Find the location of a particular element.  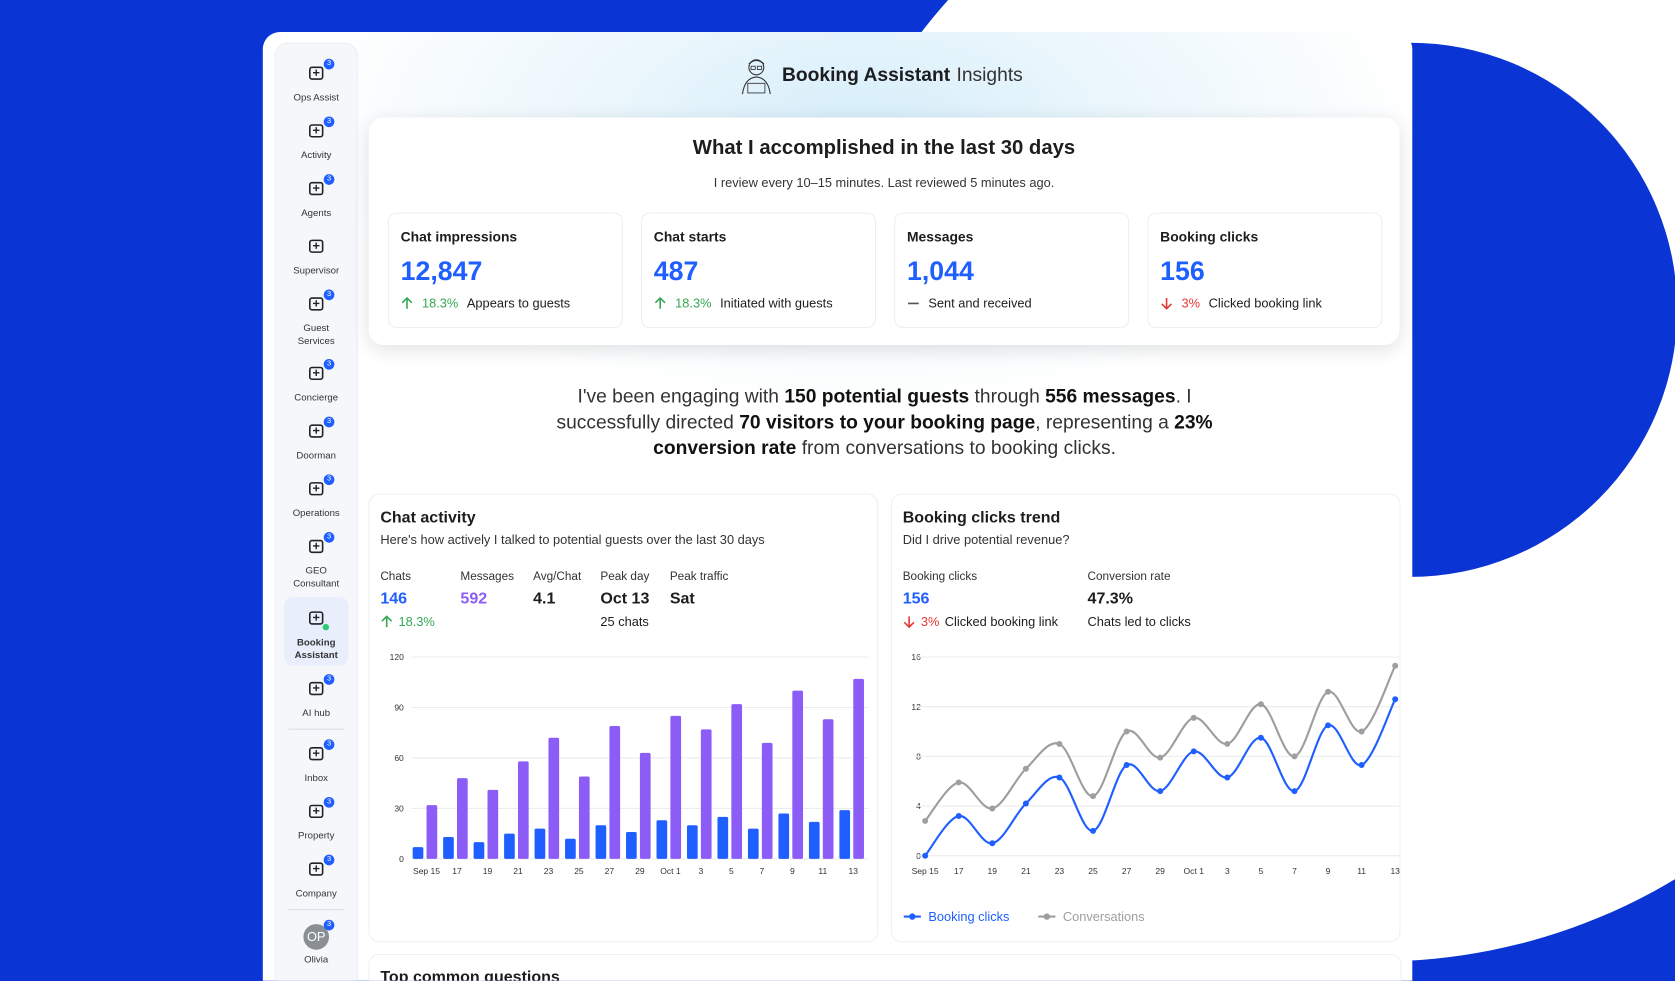

chart-title: Booking clicks trend is located at coordinates (981, 517).